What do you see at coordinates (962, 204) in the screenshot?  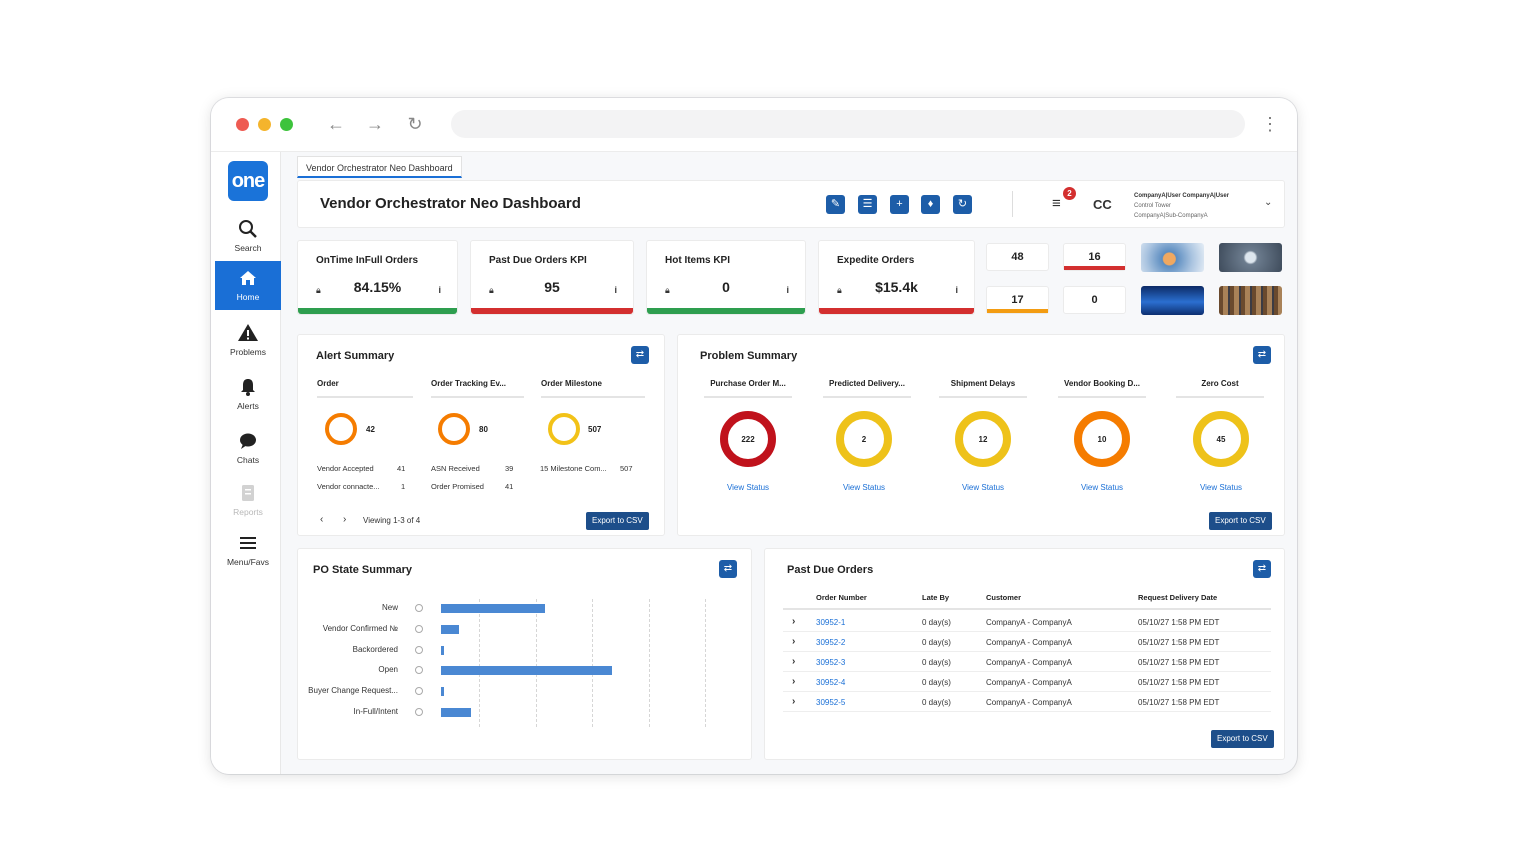 I see `refresh-button: ↻` at bounding box center [962, 204].